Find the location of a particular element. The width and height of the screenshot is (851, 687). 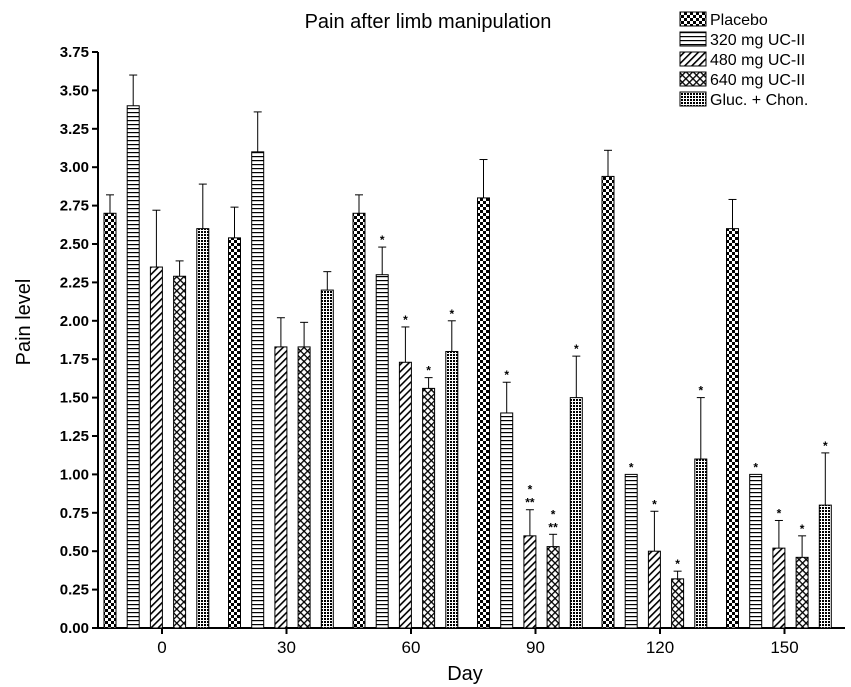

y-tick-label: 3.00 is located at coordinates (74, 167).